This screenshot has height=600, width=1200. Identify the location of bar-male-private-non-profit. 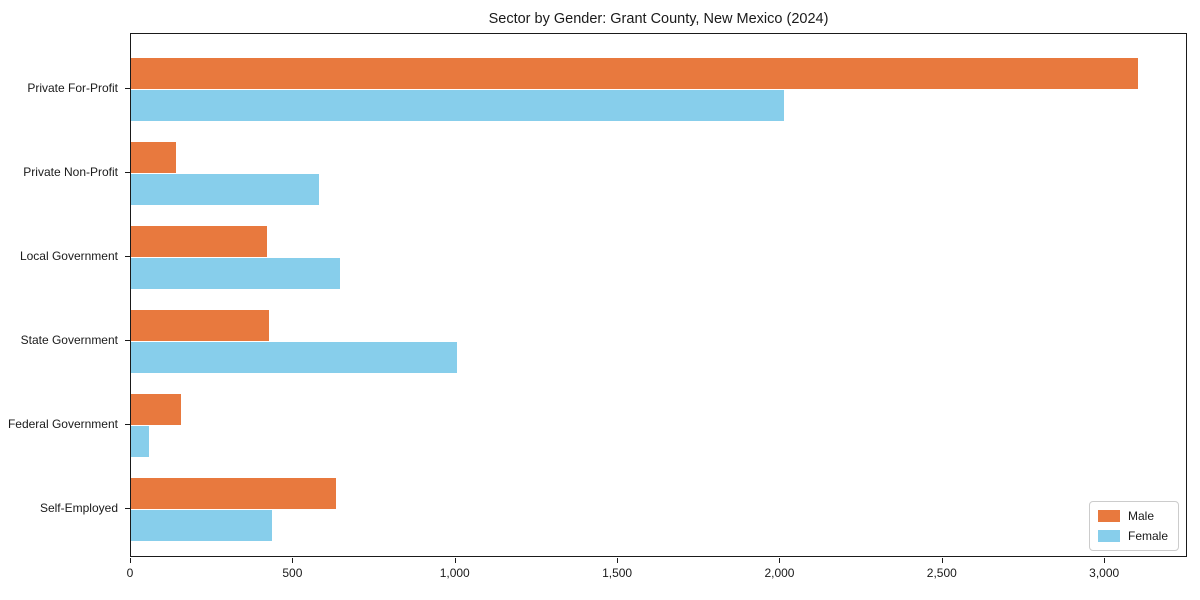
(154, 157).